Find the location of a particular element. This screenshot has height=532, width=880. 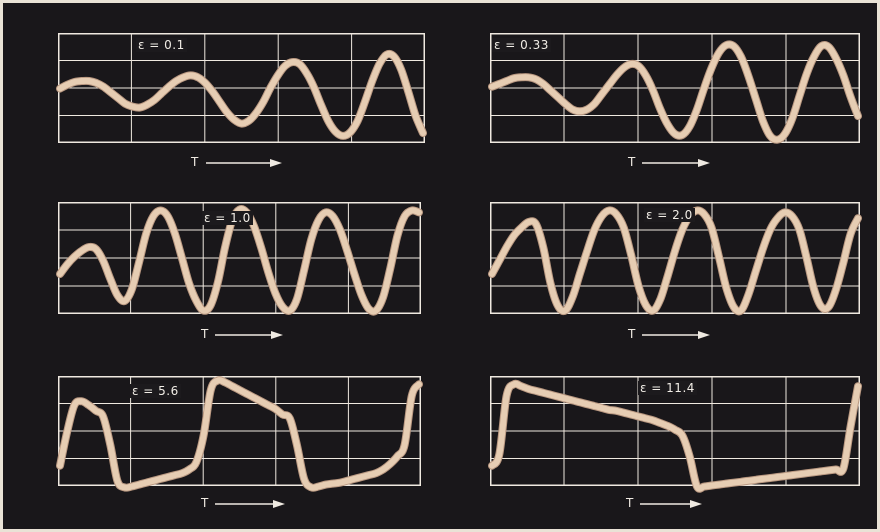

chart-panel: T ε = 2.0 is located at coordinates (675, 271).